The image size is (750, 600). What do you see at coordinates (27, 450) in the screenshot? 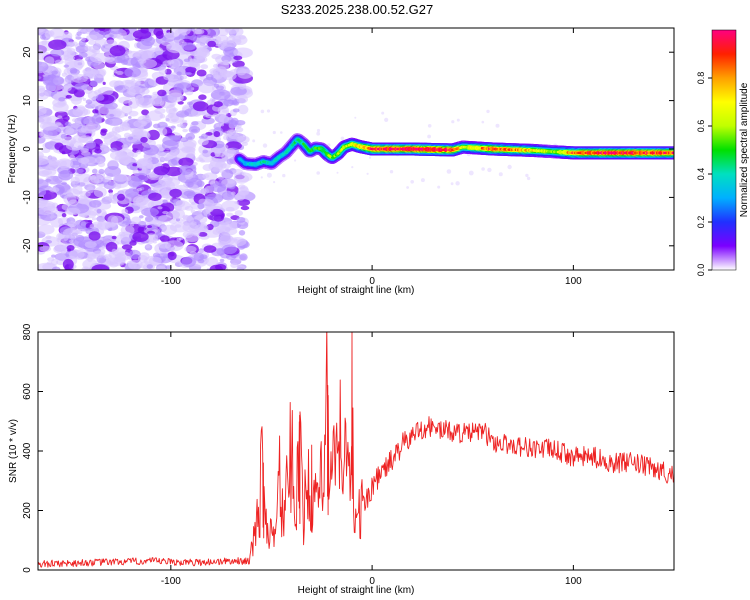
I see `snr-ytick-label: 400` at bounding box center [27, 450].